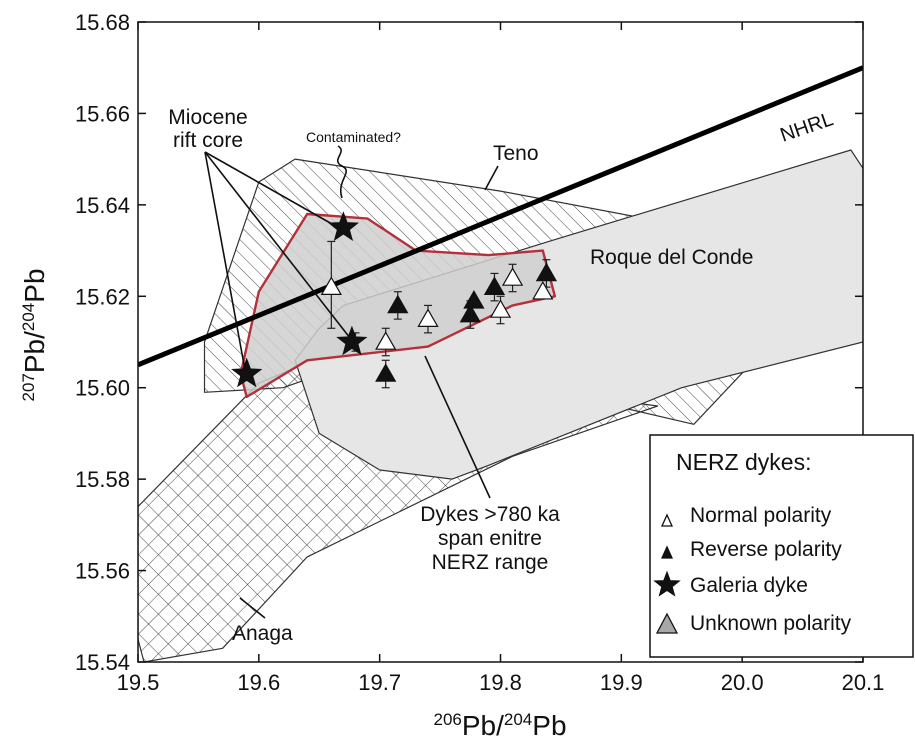 This screenshot has height=743, width=915. What do you see at coordinates (742, 682) in the screenshot?
I see `x-tick-label: 20.0` at bounding box center [742, 682].